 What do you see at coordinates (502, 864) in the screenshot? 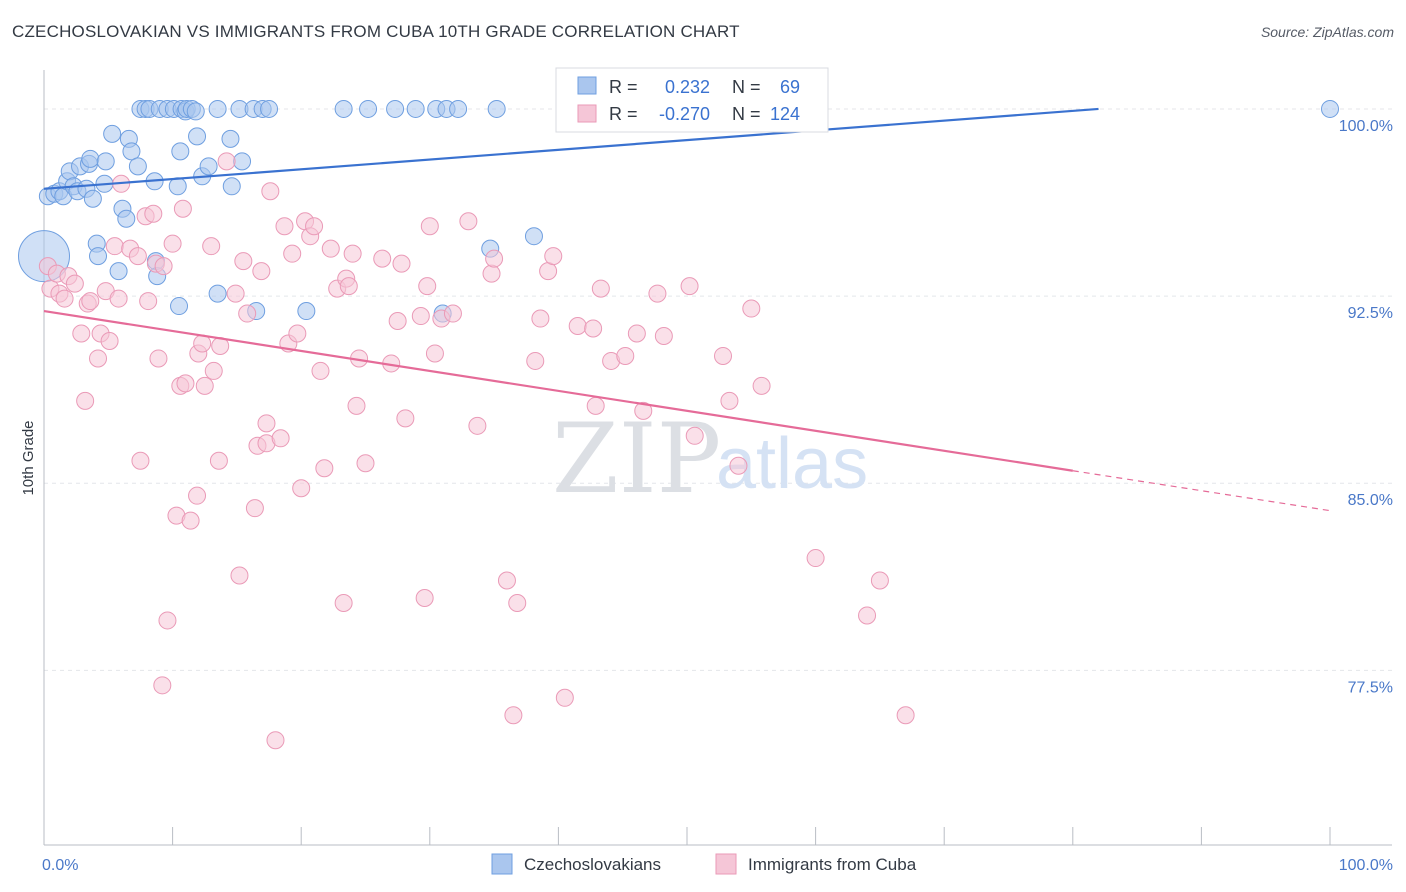
I see `legend-swatch-czechoslovakians` at bounding box center [502, 864].